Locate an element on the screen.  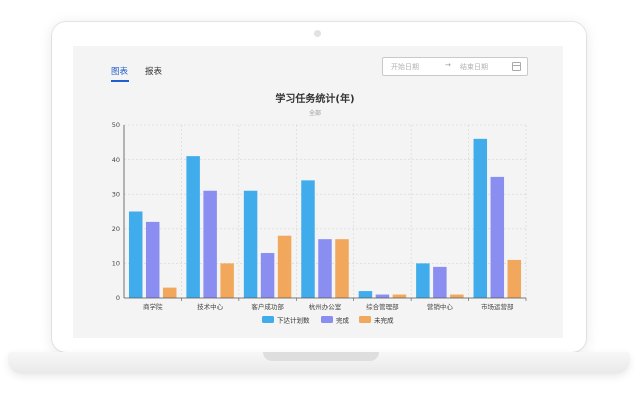
legend-label-2: 完成 is located at coordinates (343, 320).